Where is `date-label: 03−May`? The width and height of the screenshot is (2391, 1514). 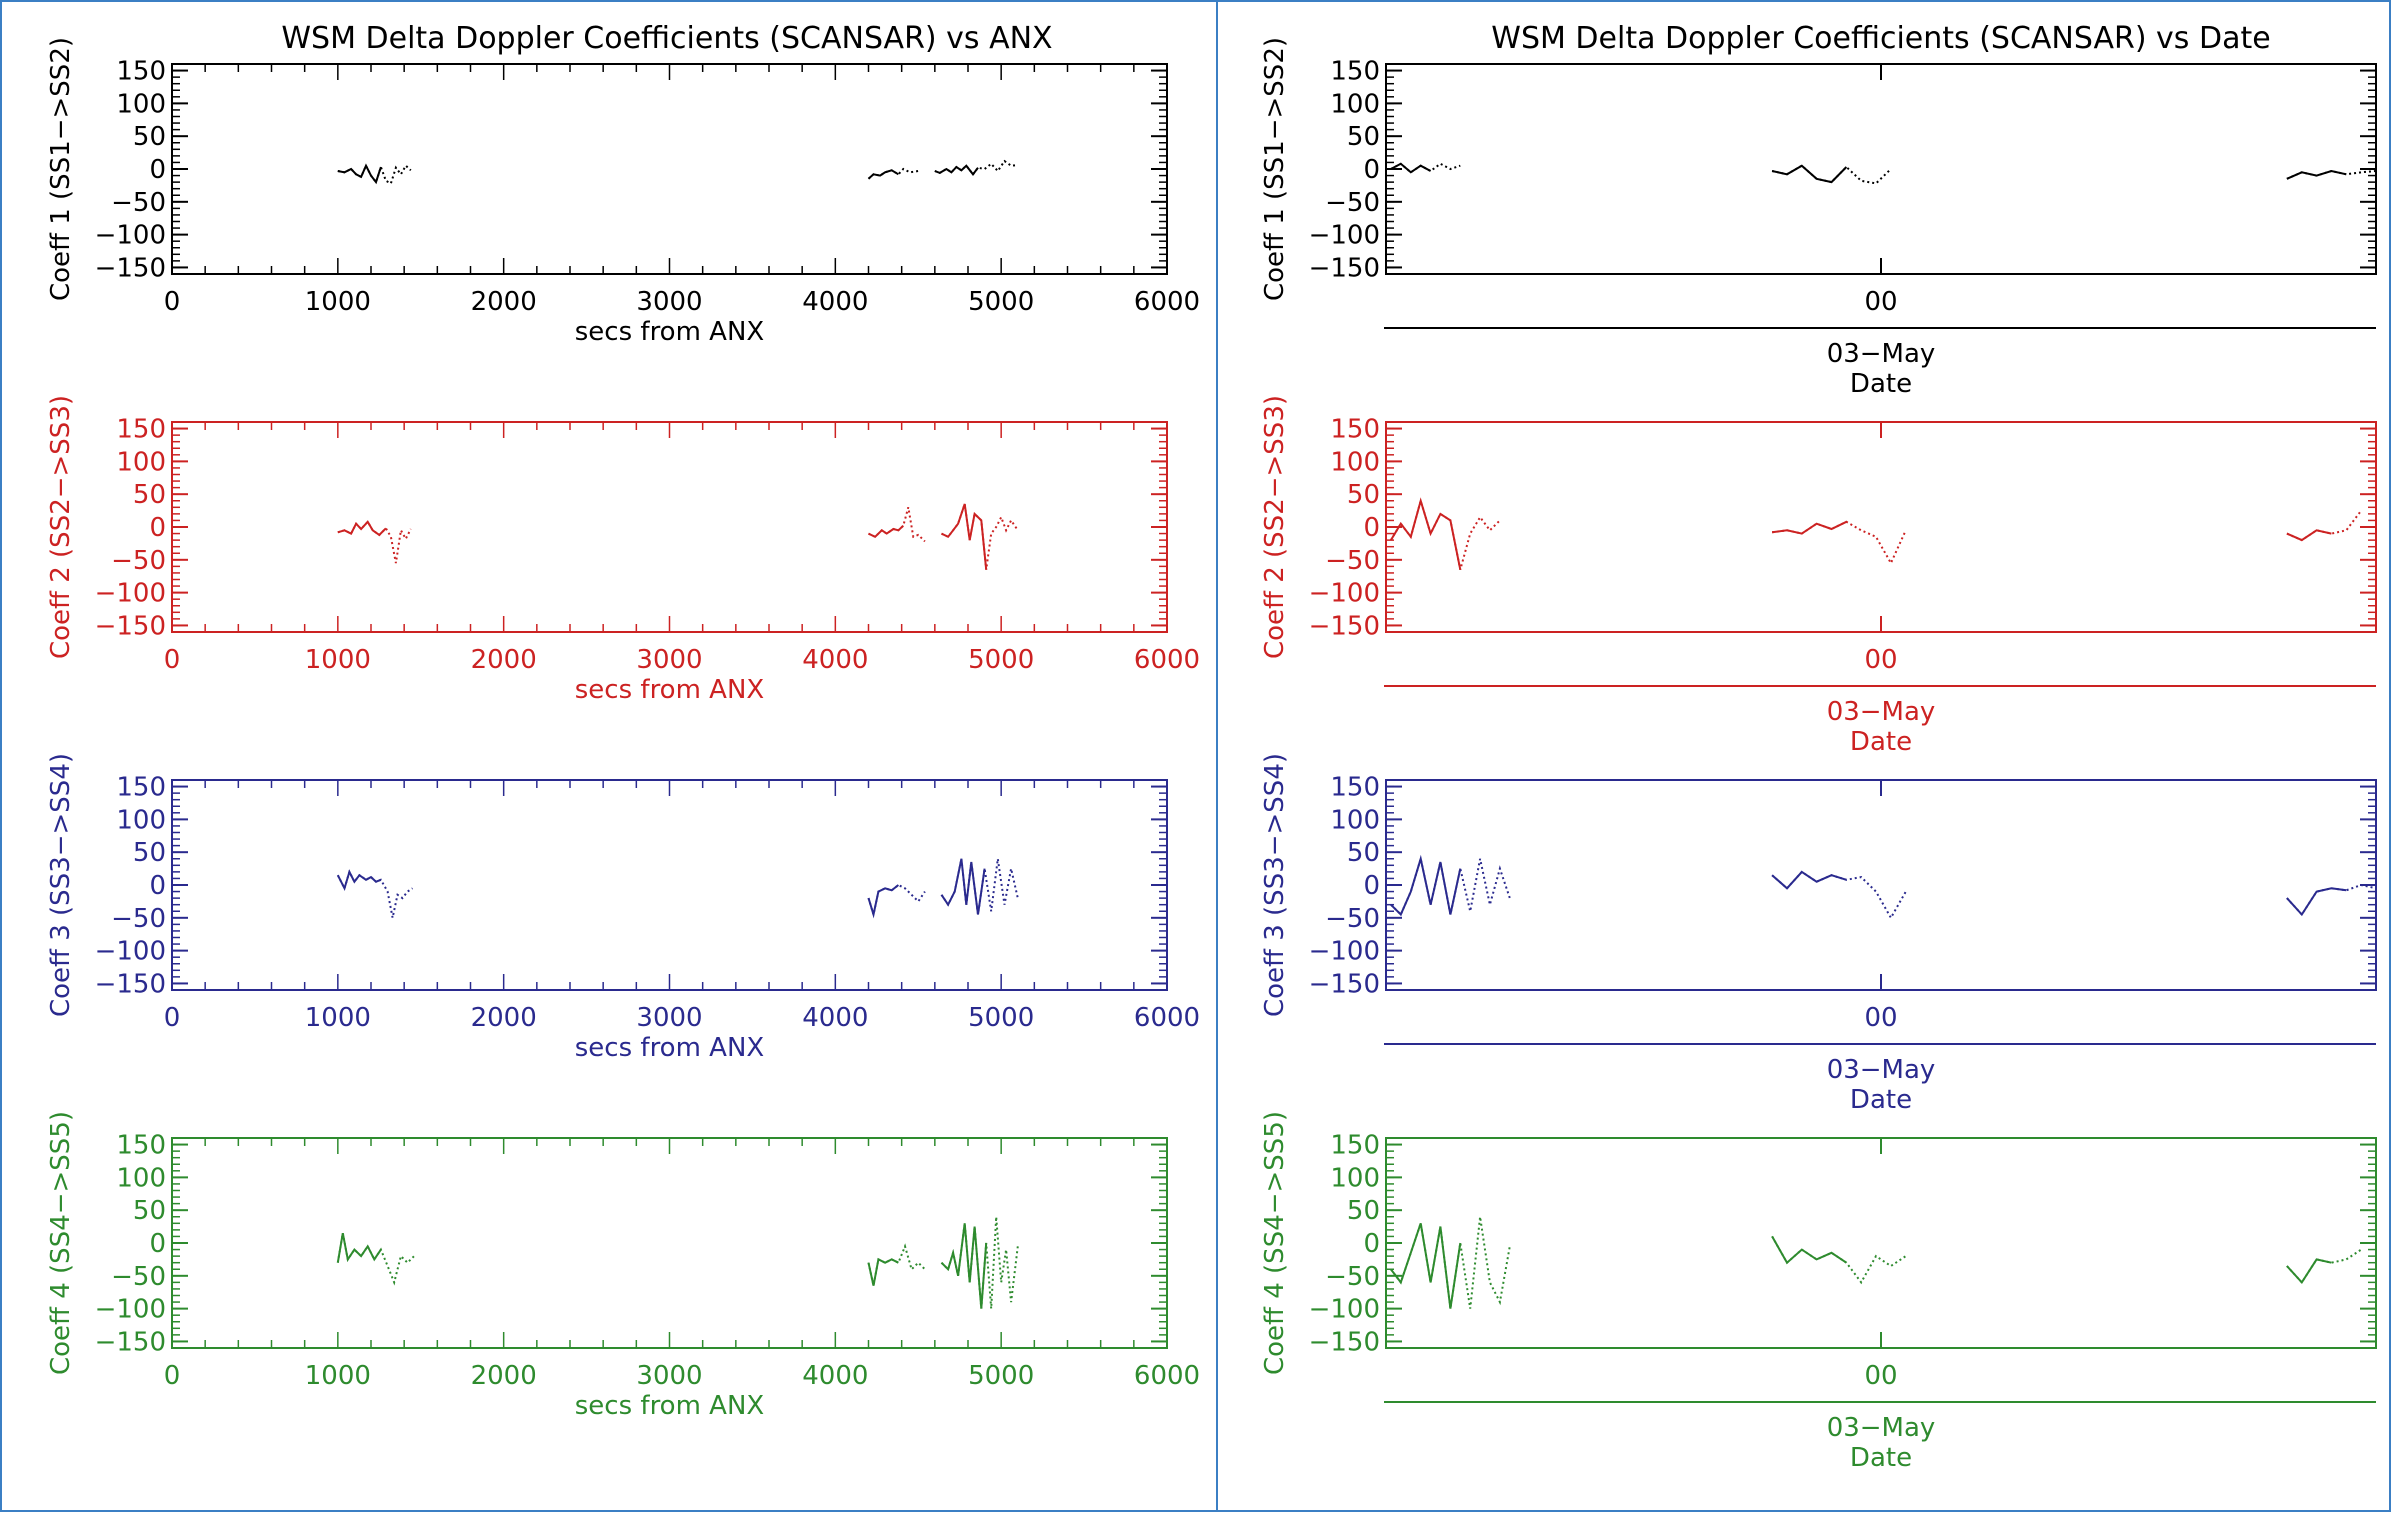 date-label: 03−May is located at coordinates (1881, 354).